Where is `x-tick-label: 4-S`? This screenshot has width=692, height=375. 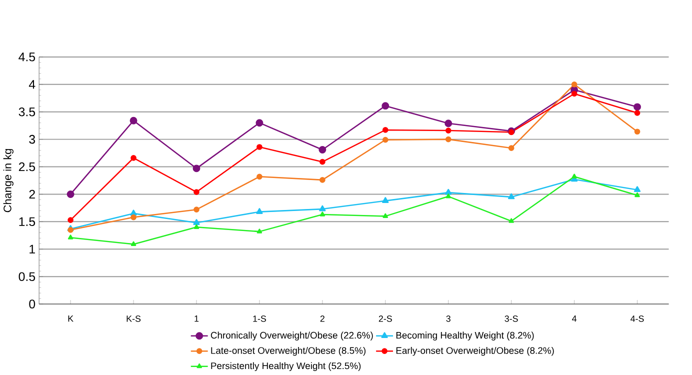 x-tick-label: 4-S is located at coordinates (637, 319).